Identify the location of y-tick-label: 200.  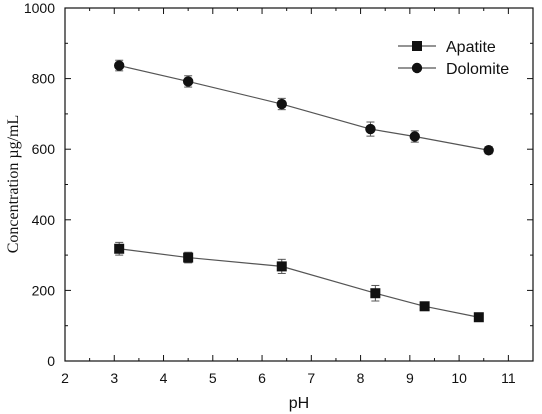
(44, 290).